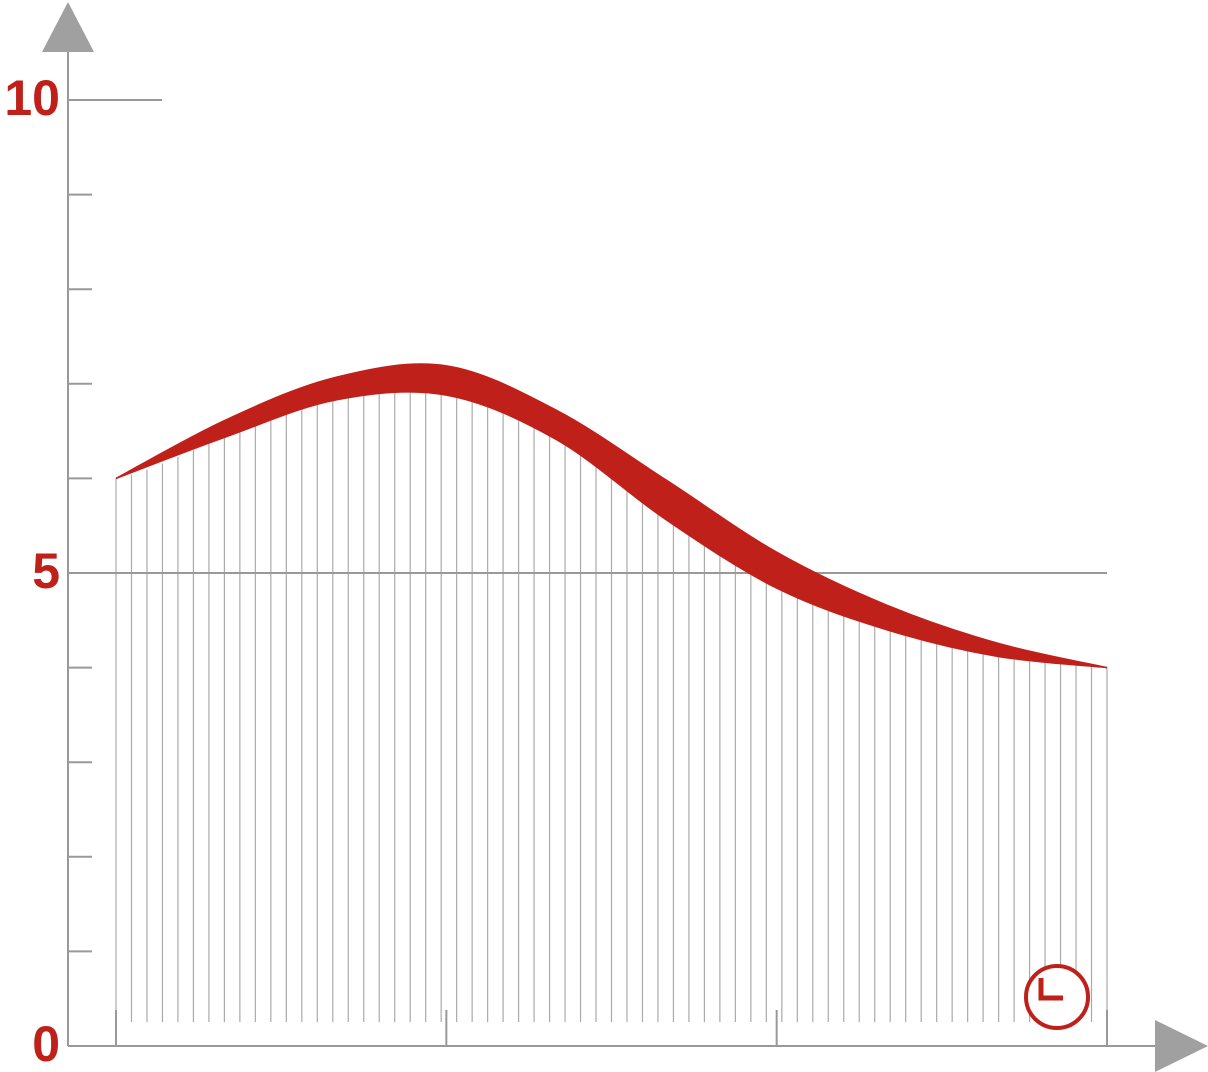 This screenshot has height=1072, width=1208. I want to click on y-axis-arrow, so click(68, 27).